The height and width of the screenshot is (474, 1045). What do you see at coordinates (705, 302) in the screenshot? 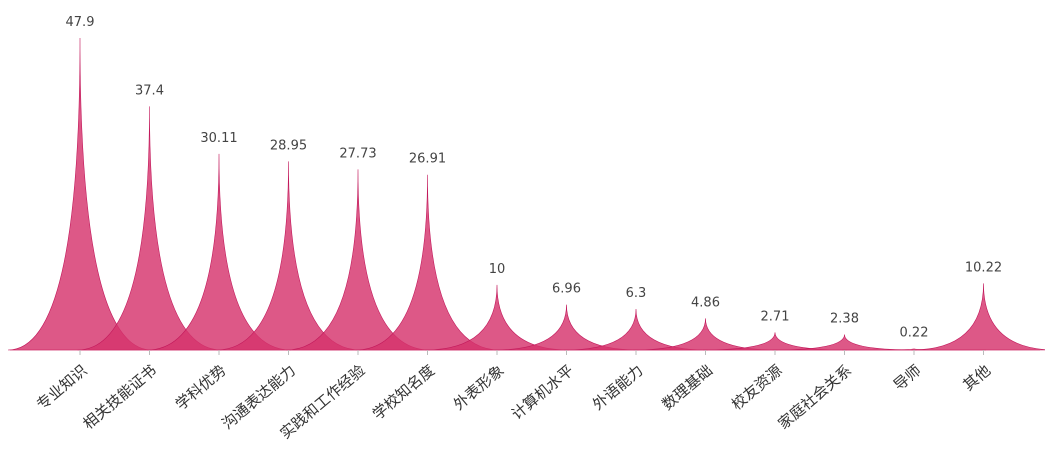
I see `value-label: 4.86` at bounding box center [705, 302].